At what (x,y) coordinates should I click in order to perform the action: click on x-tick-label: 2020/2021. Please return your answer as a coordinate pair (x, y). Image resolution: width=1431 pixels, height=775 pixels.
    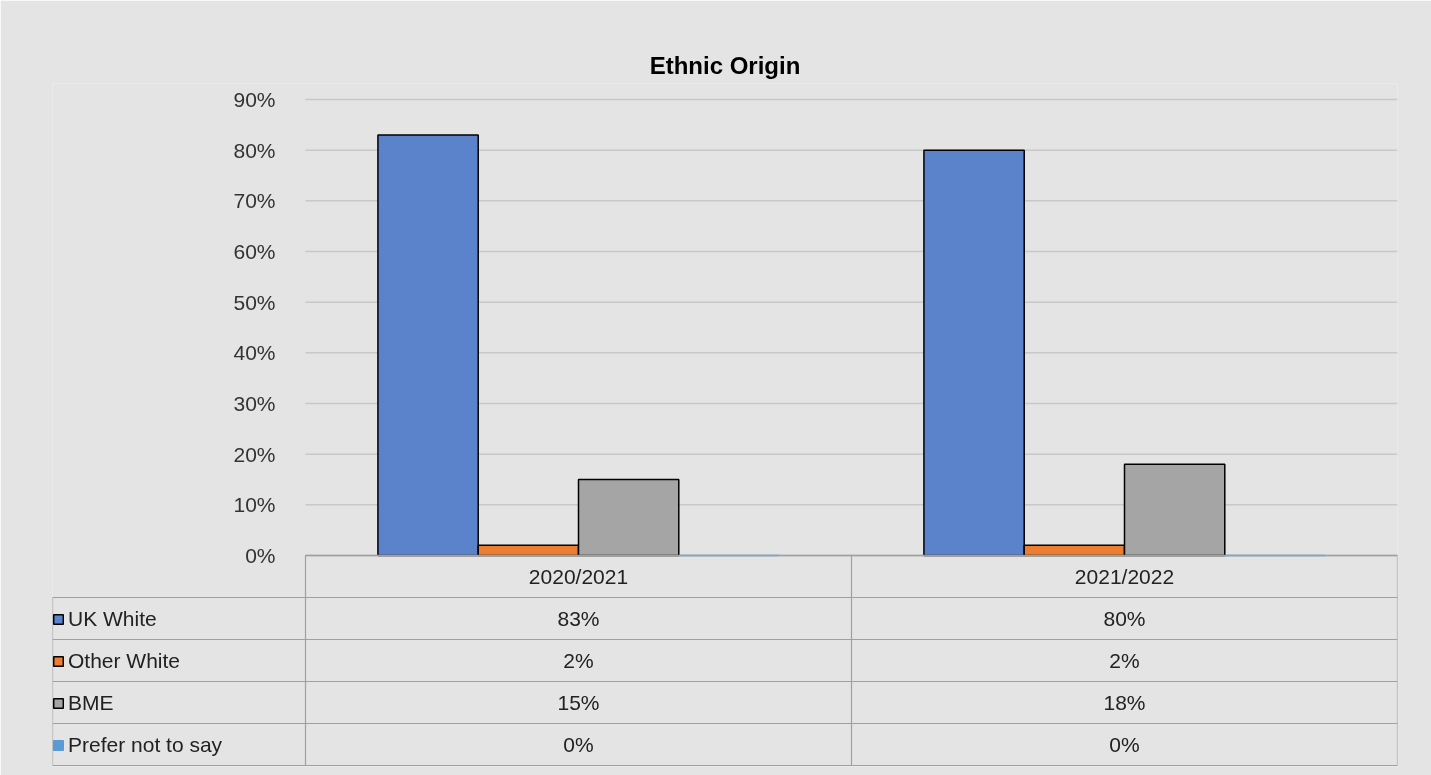
    Looking at the image, I should click on (578, 576).